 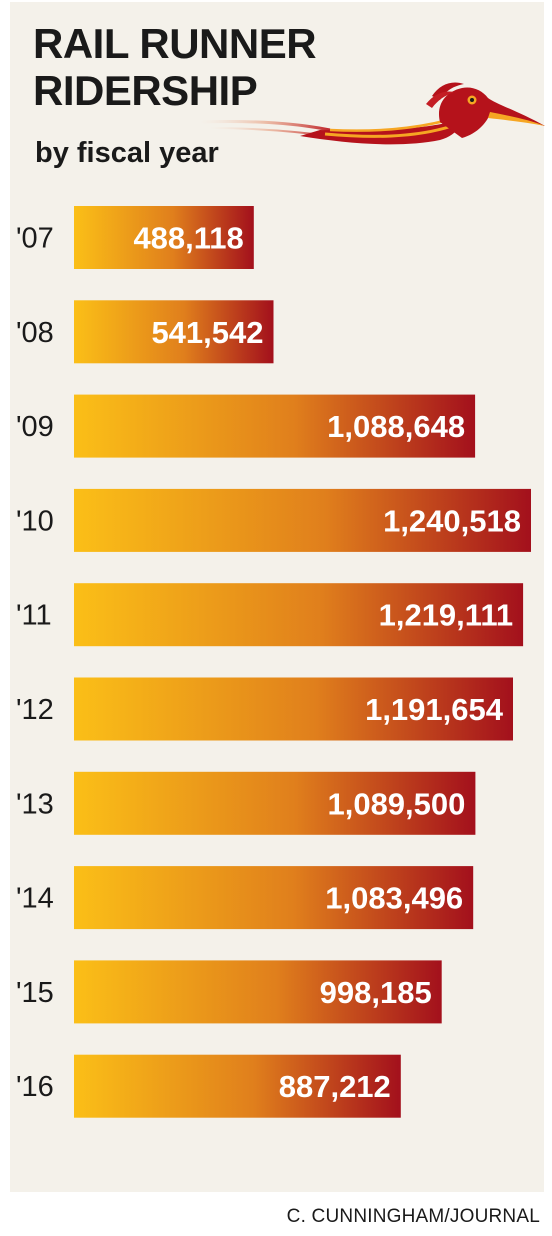 I want to click on value-label: 541,542, so click(x=207, y=332).